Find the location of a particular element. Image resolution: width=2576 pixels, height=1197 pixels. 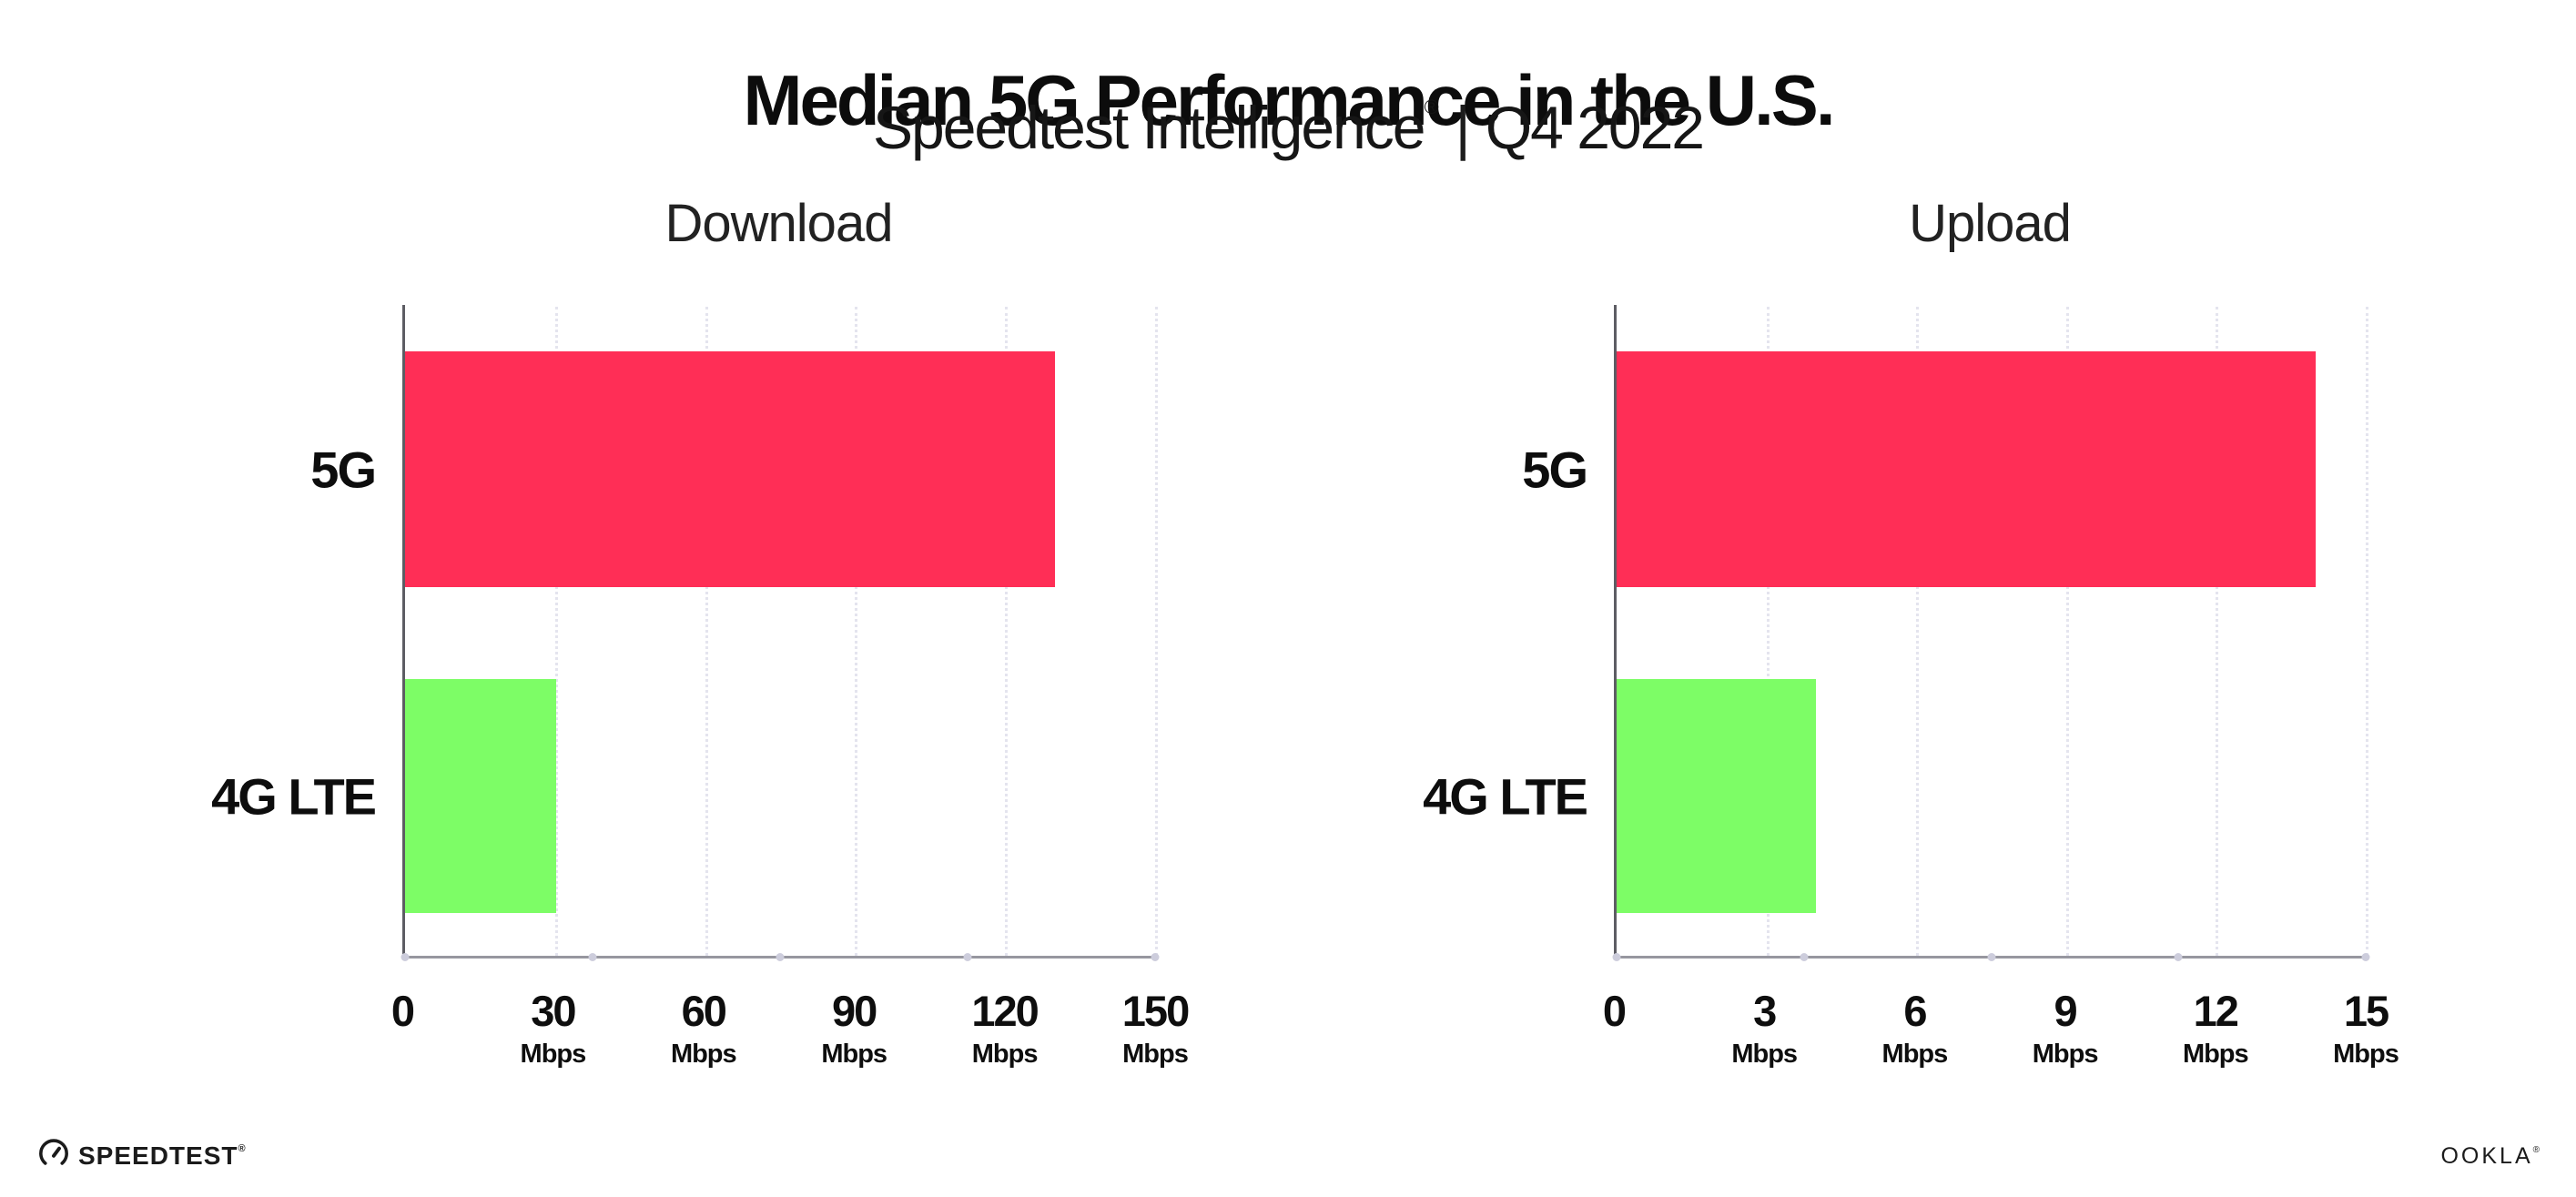

ookla-logo-text: OOKLA® is located at coordinates (2490, 1156).